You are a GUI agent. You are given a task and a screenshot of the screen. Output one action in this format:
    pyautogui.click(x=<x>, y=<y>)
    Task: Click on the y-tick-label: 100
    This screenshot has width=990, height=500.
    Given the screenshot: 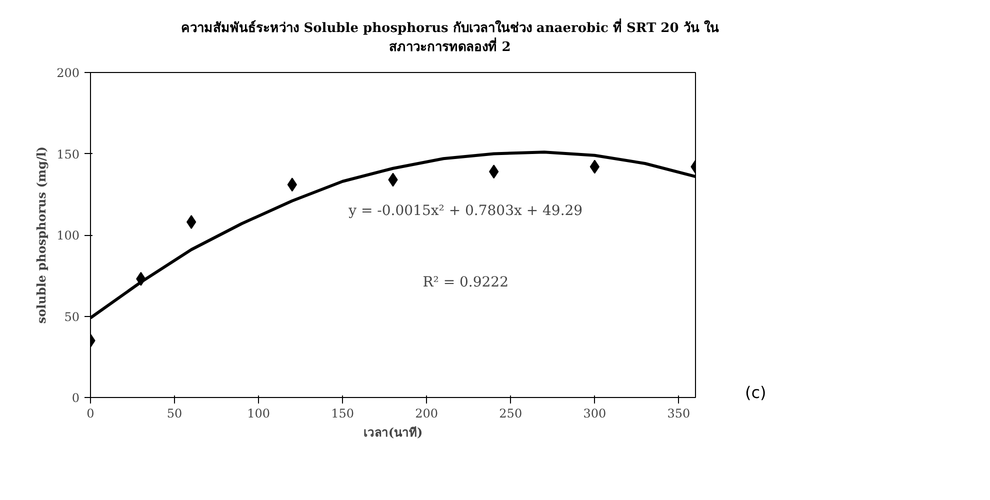 What is the action you would take?
    pyautogui.click(x=68, y=235)
    